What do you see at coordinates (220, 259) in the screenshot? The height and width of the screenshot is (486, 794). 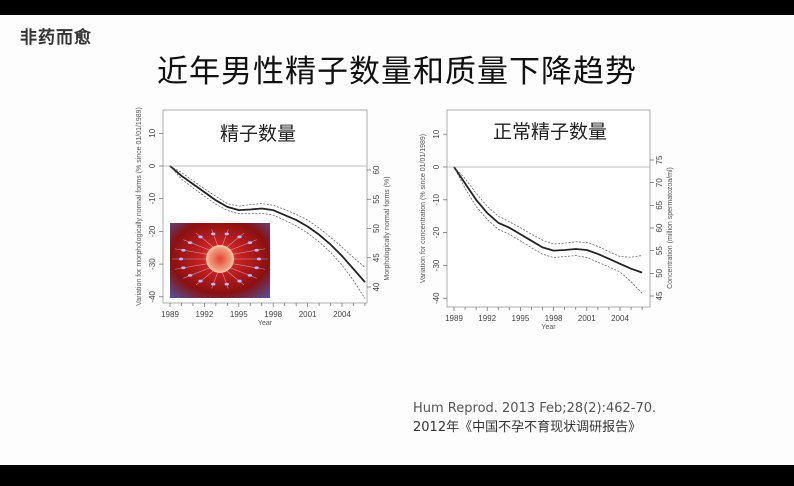 I see `egg-cell` at bounding box center [220, 259].